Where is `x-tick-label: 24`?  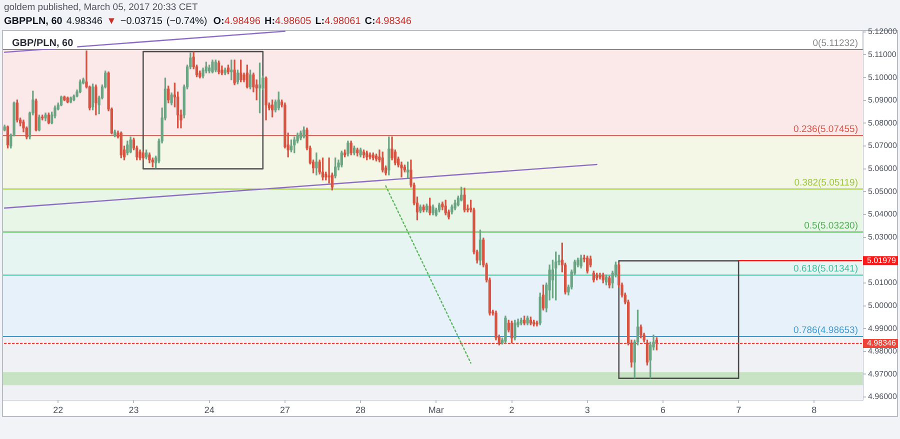
x-tick-label: 24 is located at coordinates (209, 409).